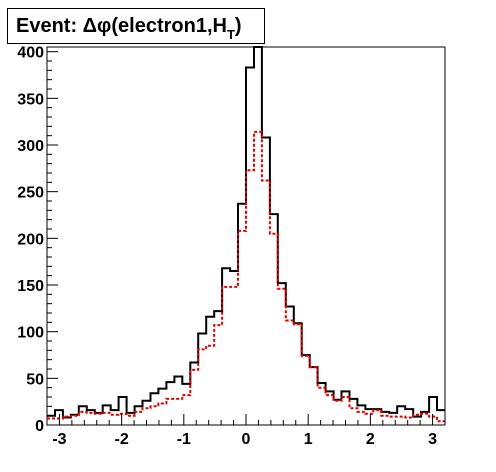 The image size is (496, 472). I want to click on x-tick-label: -3, so click(59, 439).